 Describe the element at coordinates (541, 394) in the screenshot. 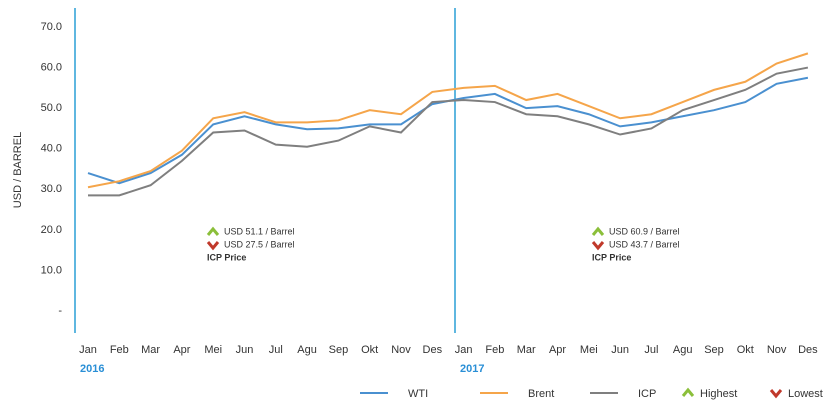

I see `legend-label: Brent` at that location.